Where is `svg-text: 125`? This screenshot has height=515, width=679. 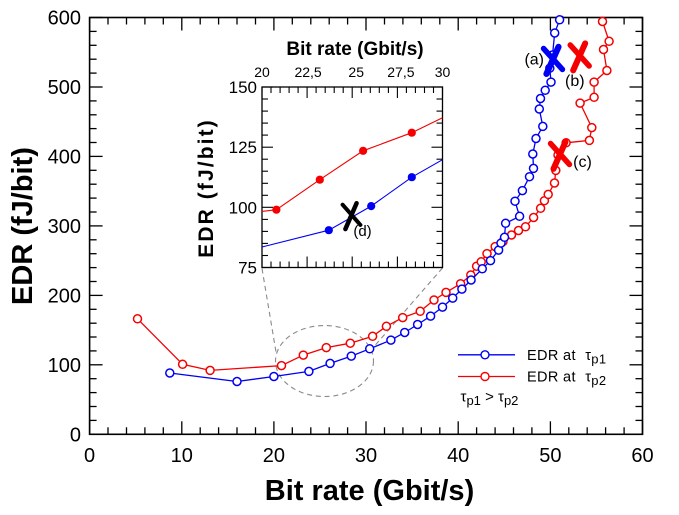 svg-text: 125 is located at coordinates (243, 147).